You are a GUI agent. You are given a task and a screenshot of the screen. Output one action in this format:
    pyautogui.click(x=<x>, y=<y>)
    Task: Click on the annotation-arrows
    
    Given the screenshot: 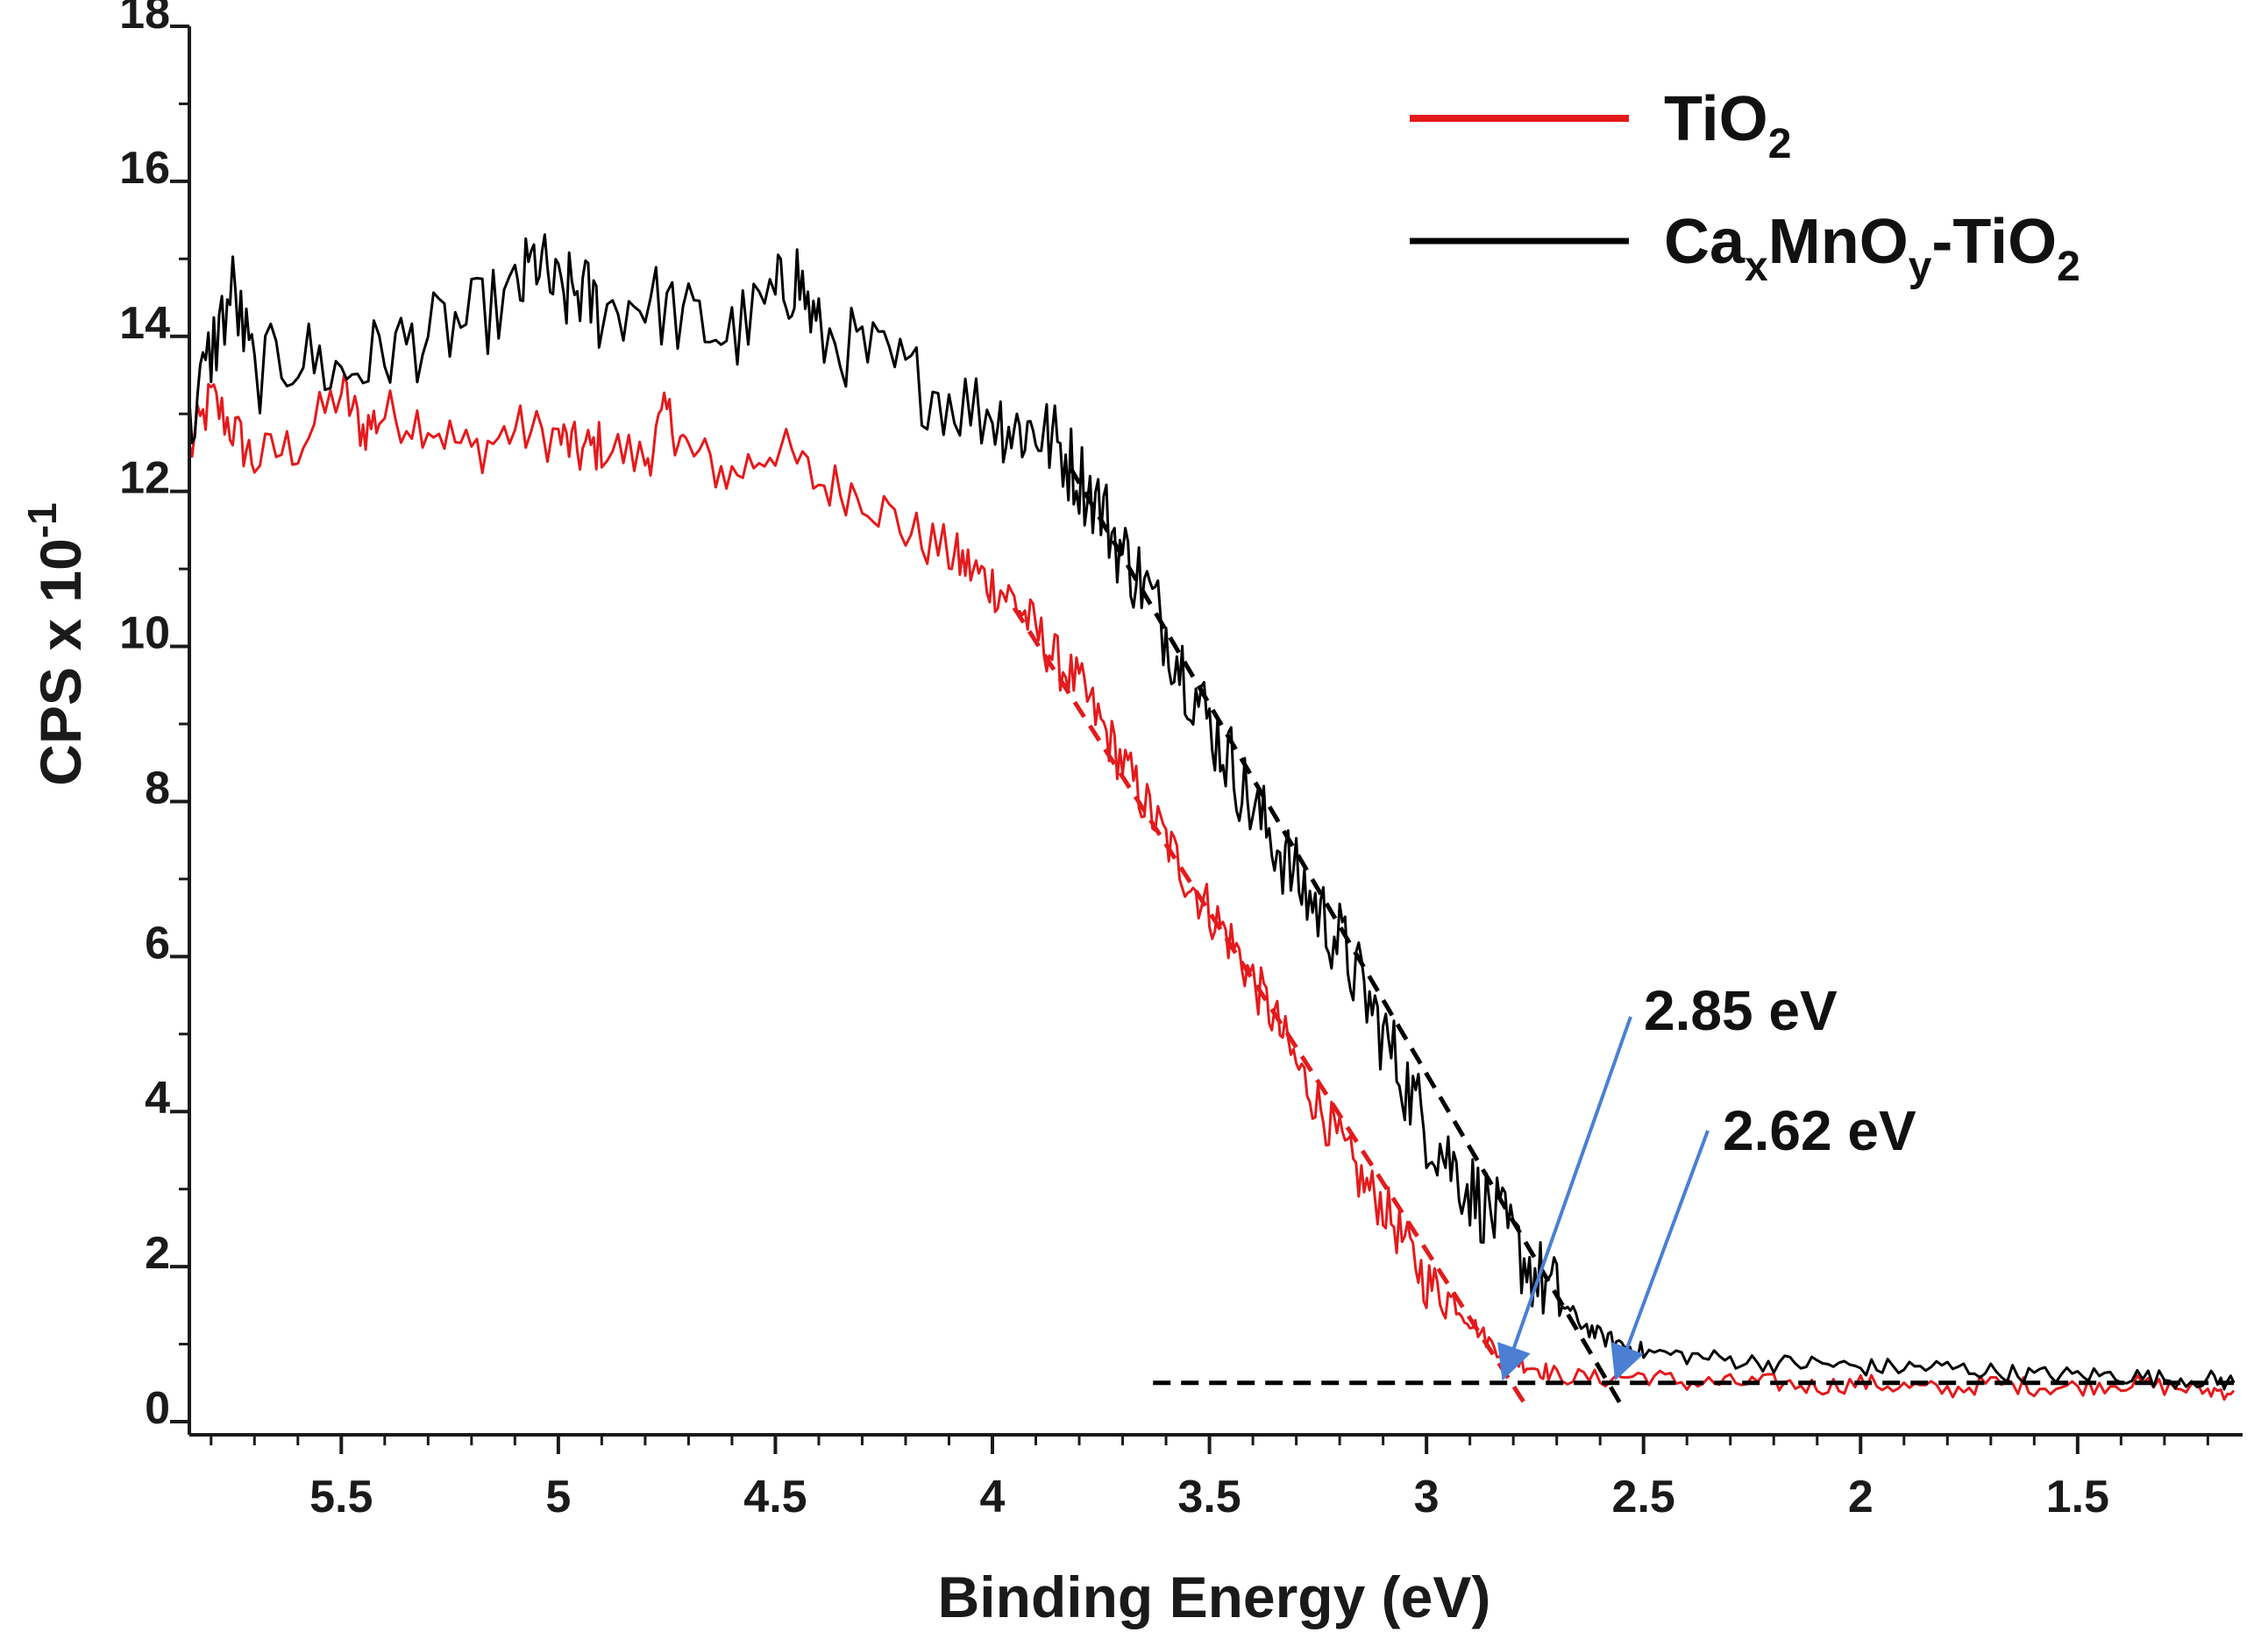 What is the action you would take?
    pyautogui.click(x=1603, y=1198)
    